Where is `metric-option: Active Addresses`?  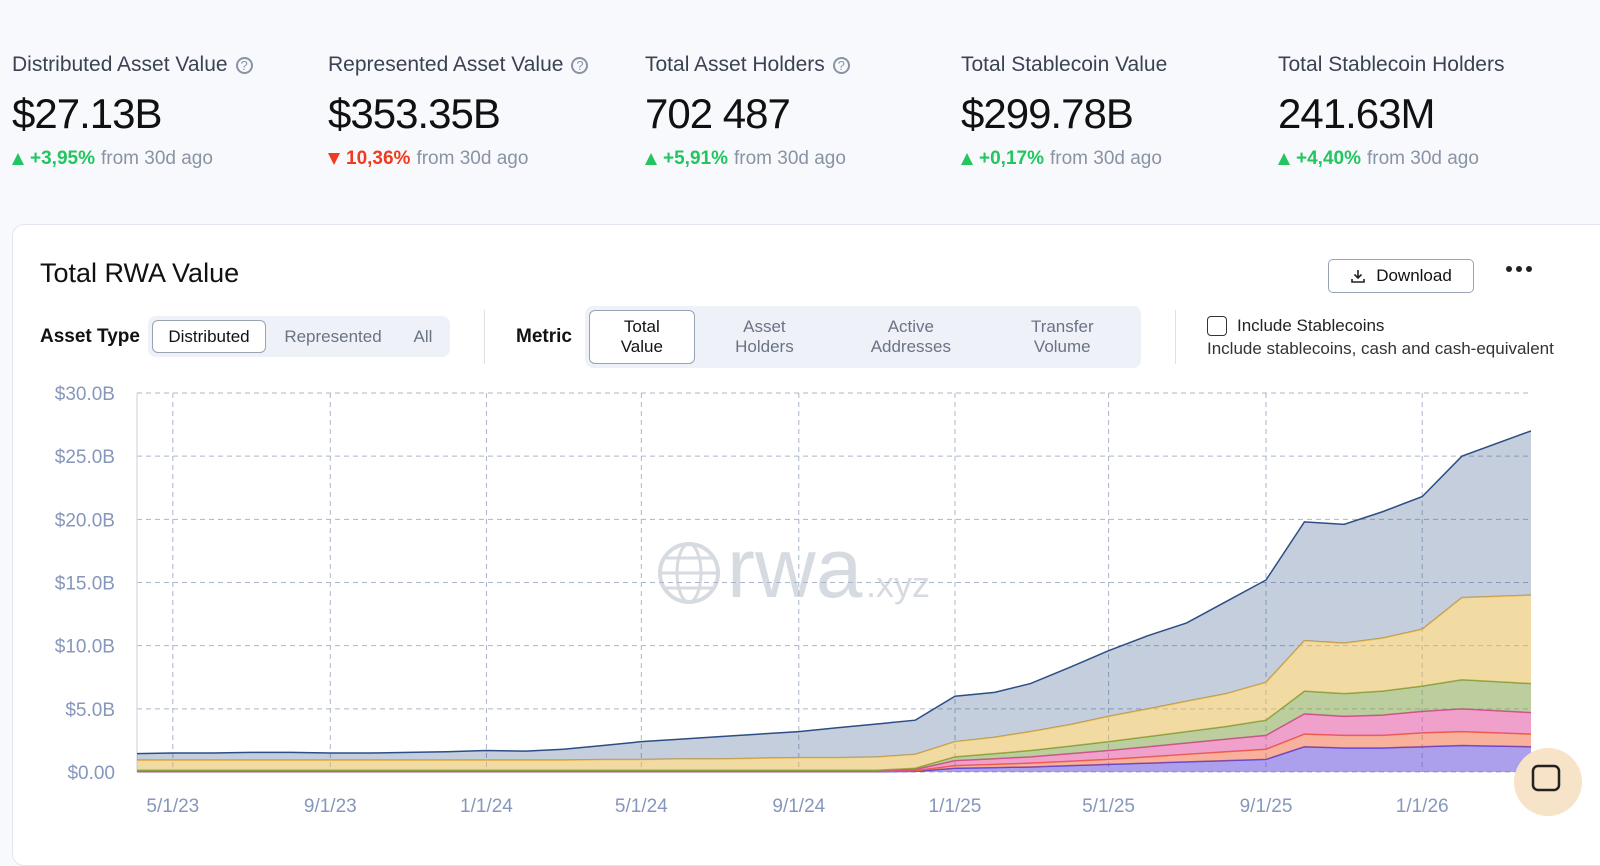
metric-option: Active Addresses is located at coordinates (911, 336).